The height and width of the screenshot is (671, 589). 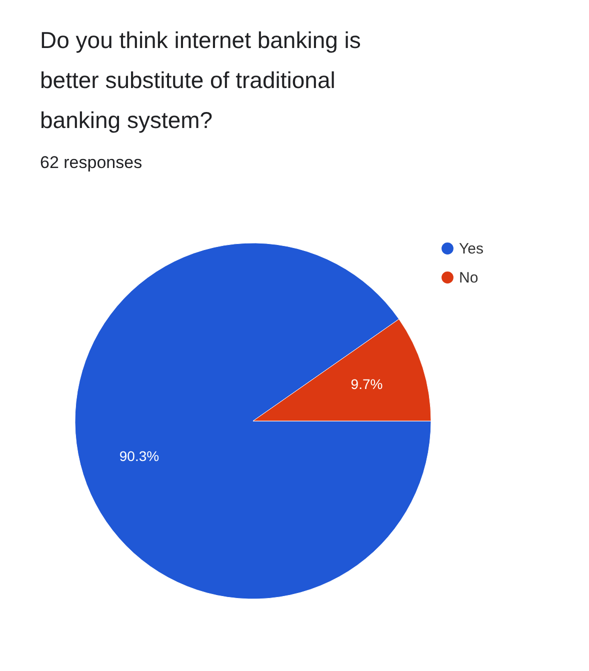 I want to click on chart-title: Do you think internet banking is better substitute of traditional banking system?, so click(x=200, y=80).